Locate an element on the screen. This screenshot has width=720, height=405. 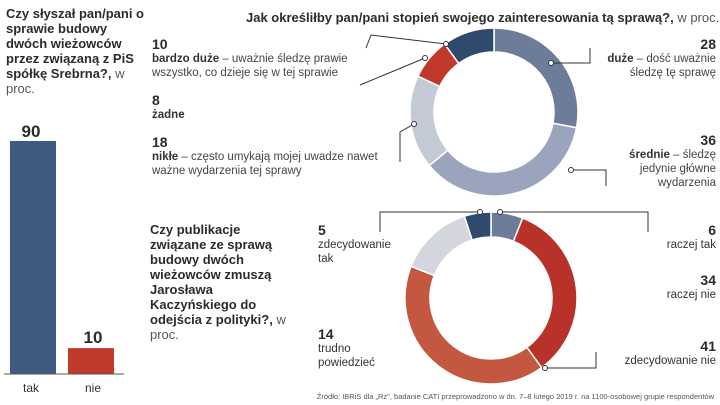
bar-nie is located at coordinates (91, 361).